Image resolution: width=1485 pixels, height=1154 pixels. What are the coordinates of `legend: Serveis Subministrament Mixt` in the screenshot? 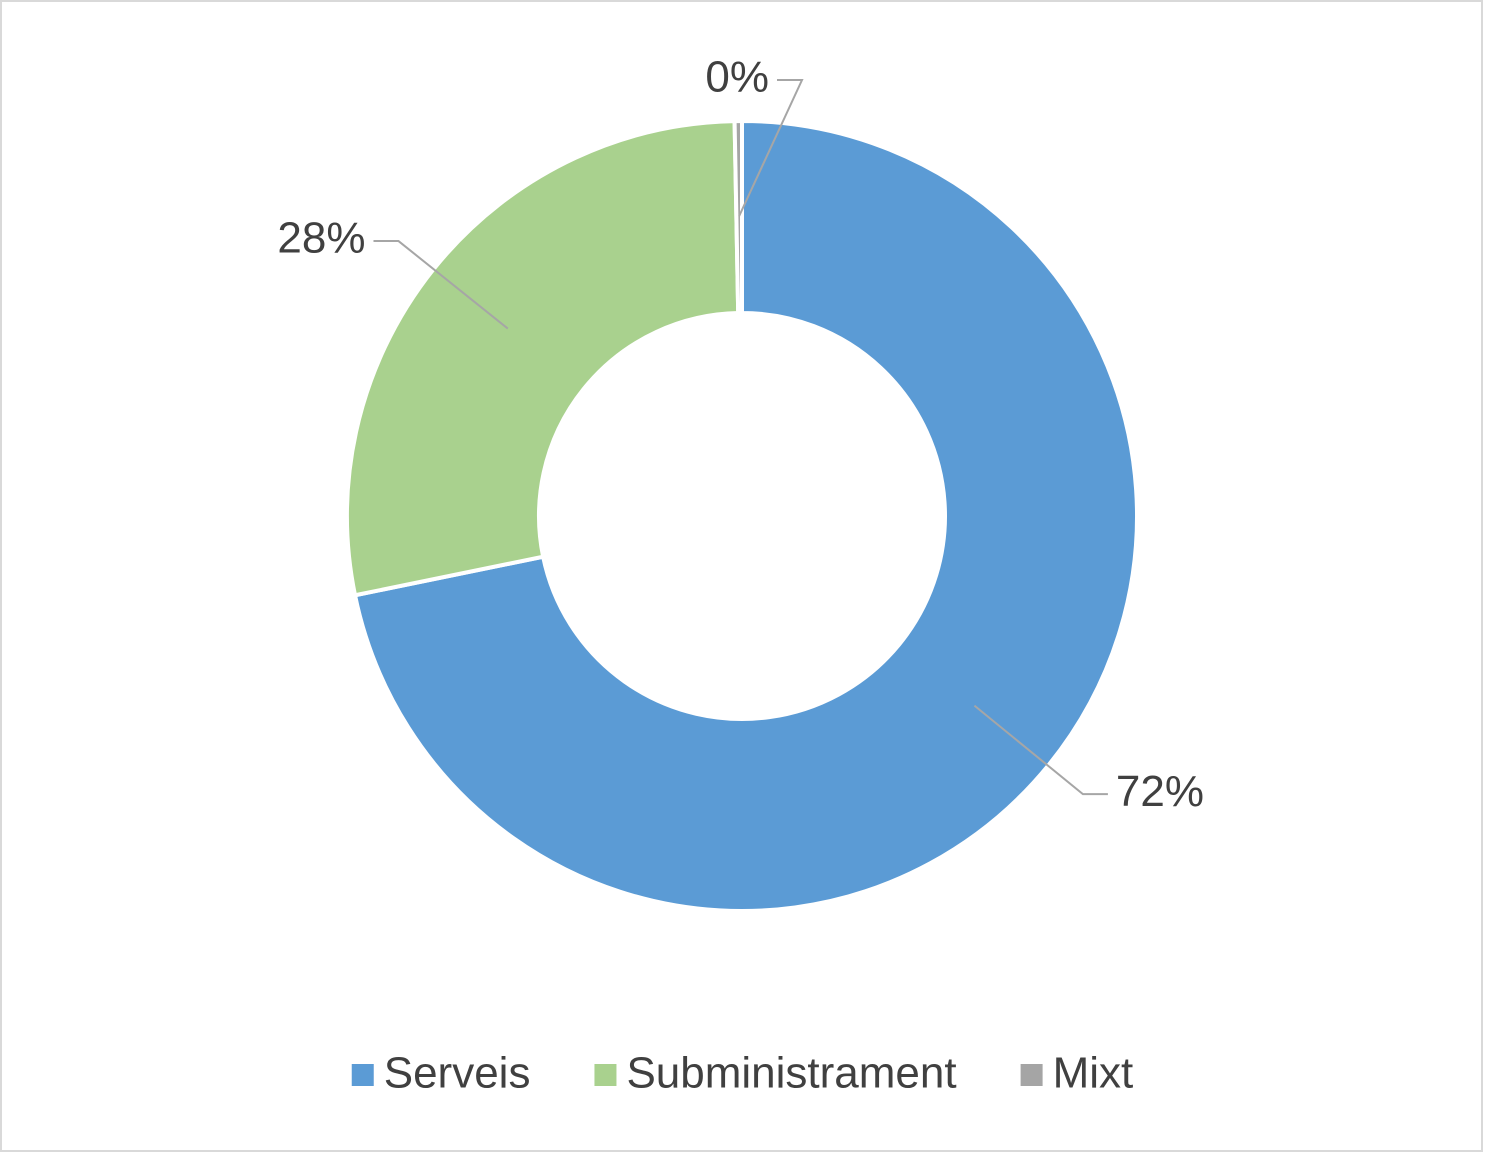 It's located at (742, 1073).